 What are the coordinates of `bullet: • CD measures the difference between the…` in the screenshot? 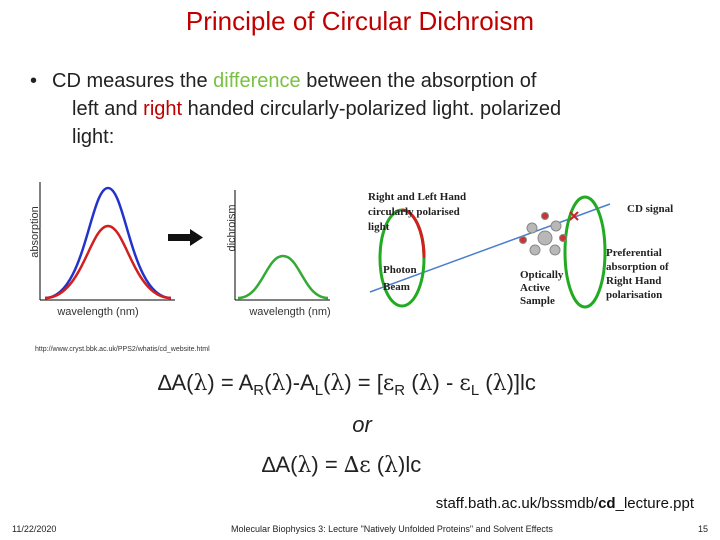 It's located at (295, 109).